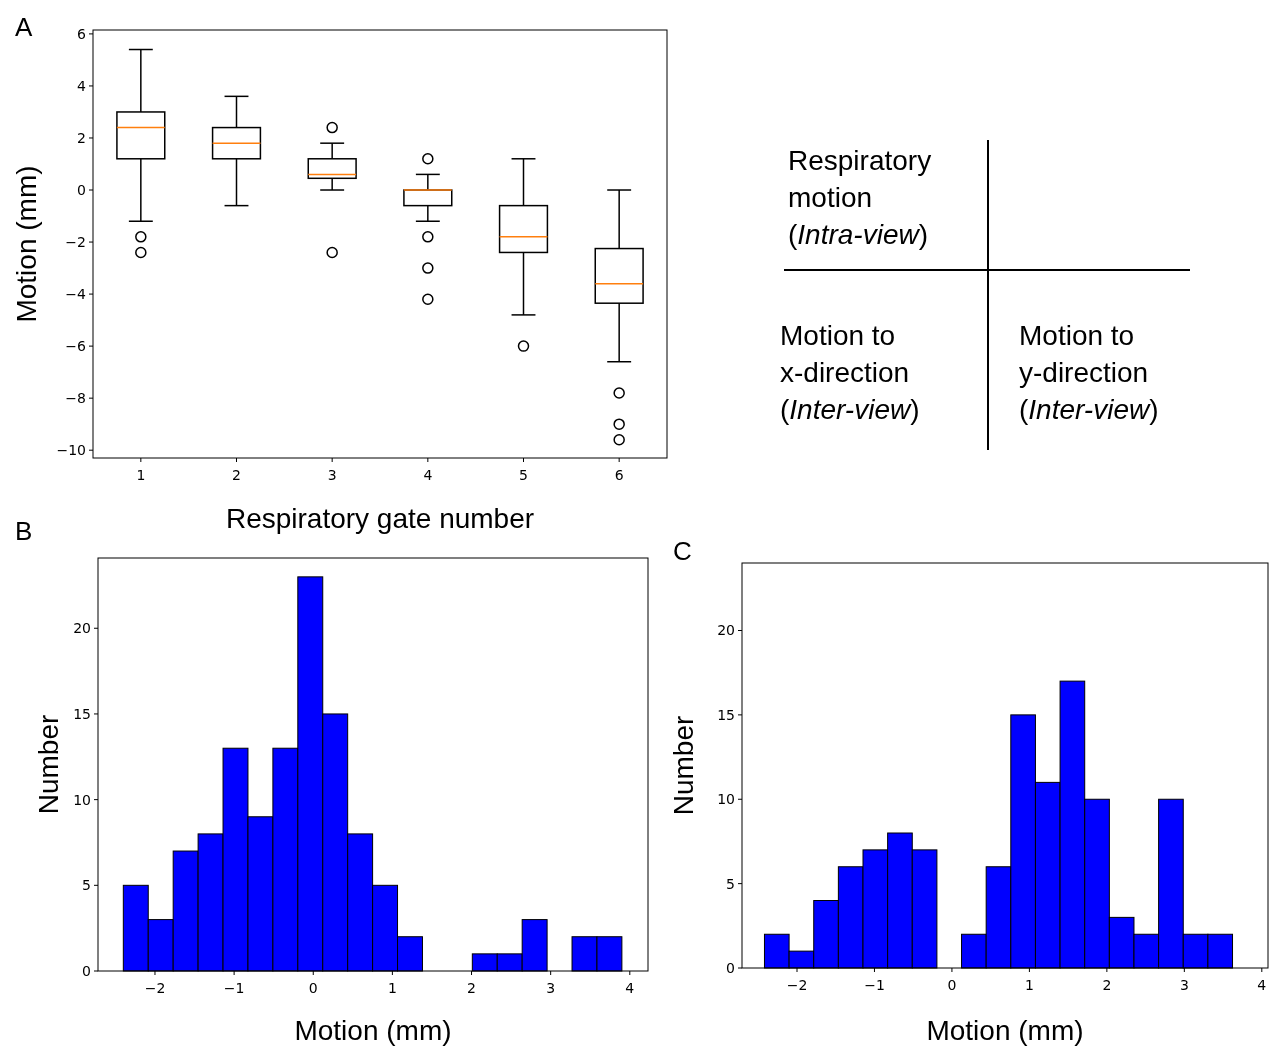 The height and width of the screenshot is (1052, 1272). What do you see at coordinates (860, 197) in the screenshot?
I see `text: Respiratory motion (Intra-view)` at bounding box center [860, 197].